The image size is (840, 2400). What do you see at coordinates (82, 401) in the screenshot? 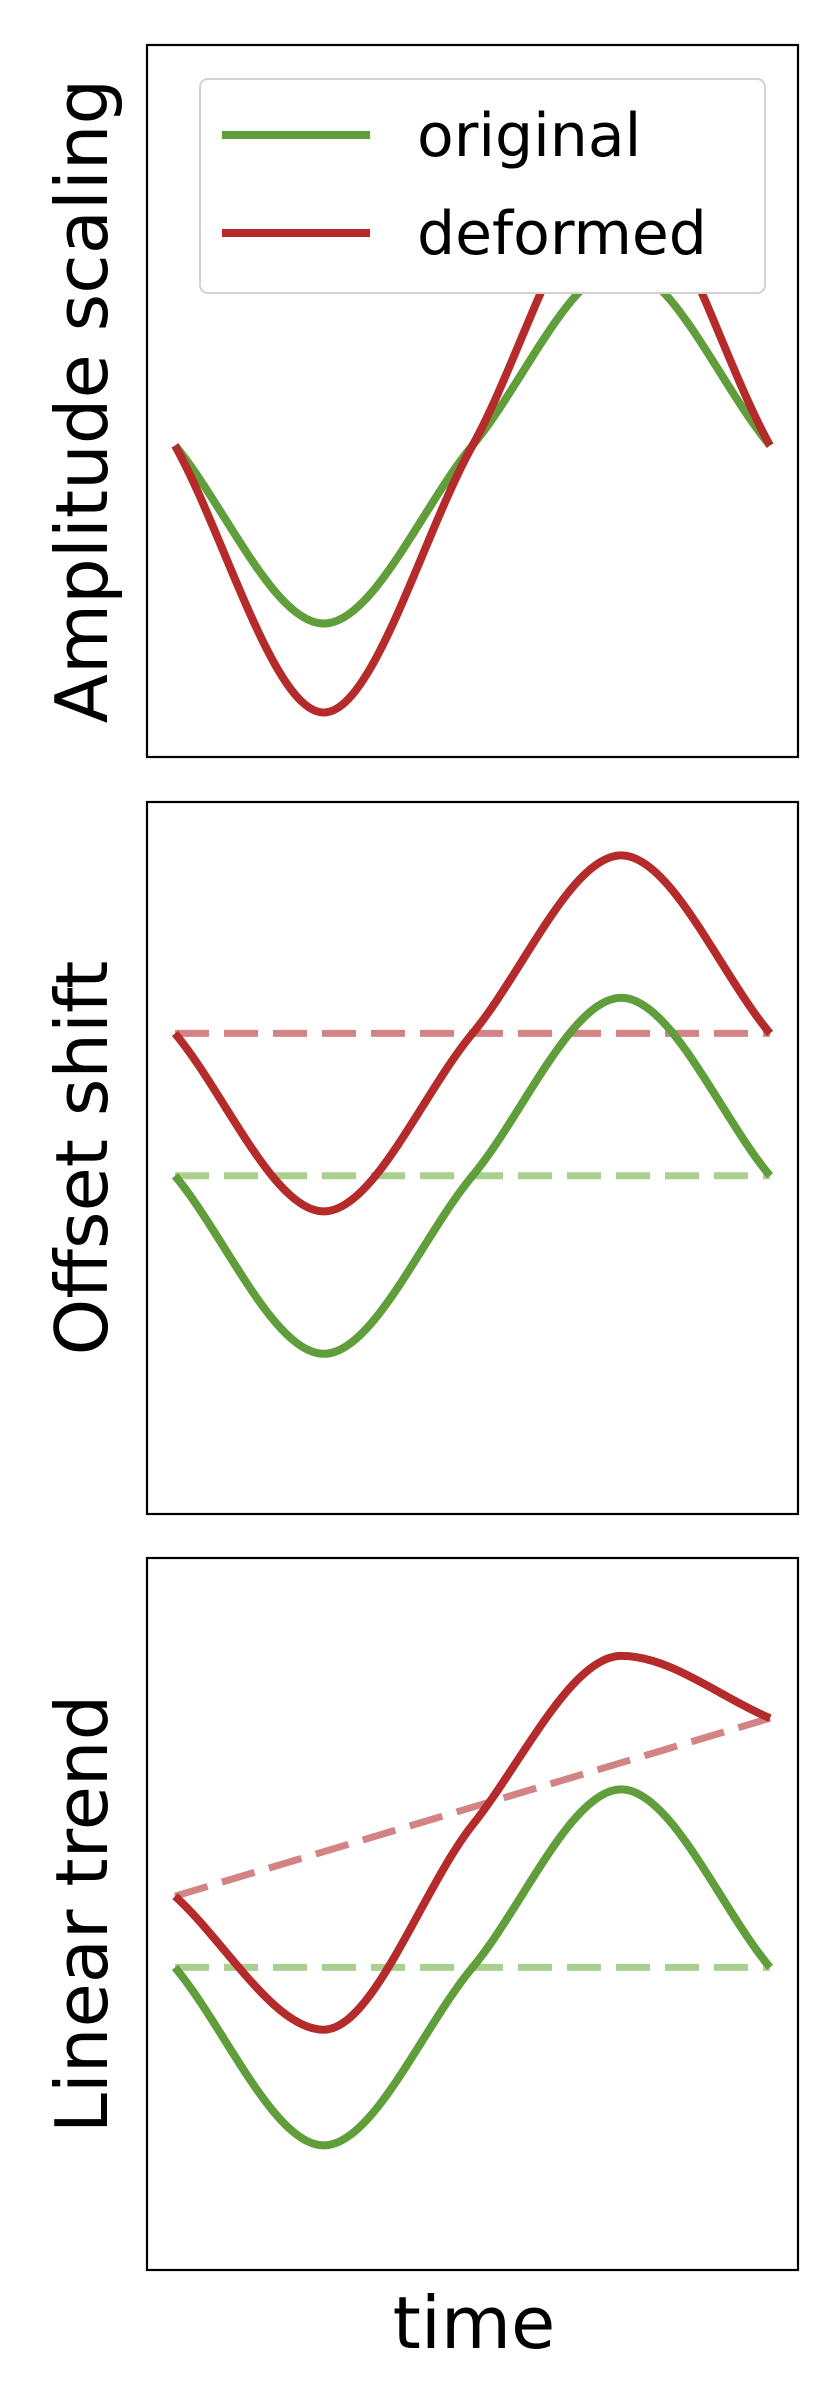
I see `y-axis-label: Amplitude scaling` at bounding box center [82, 401].